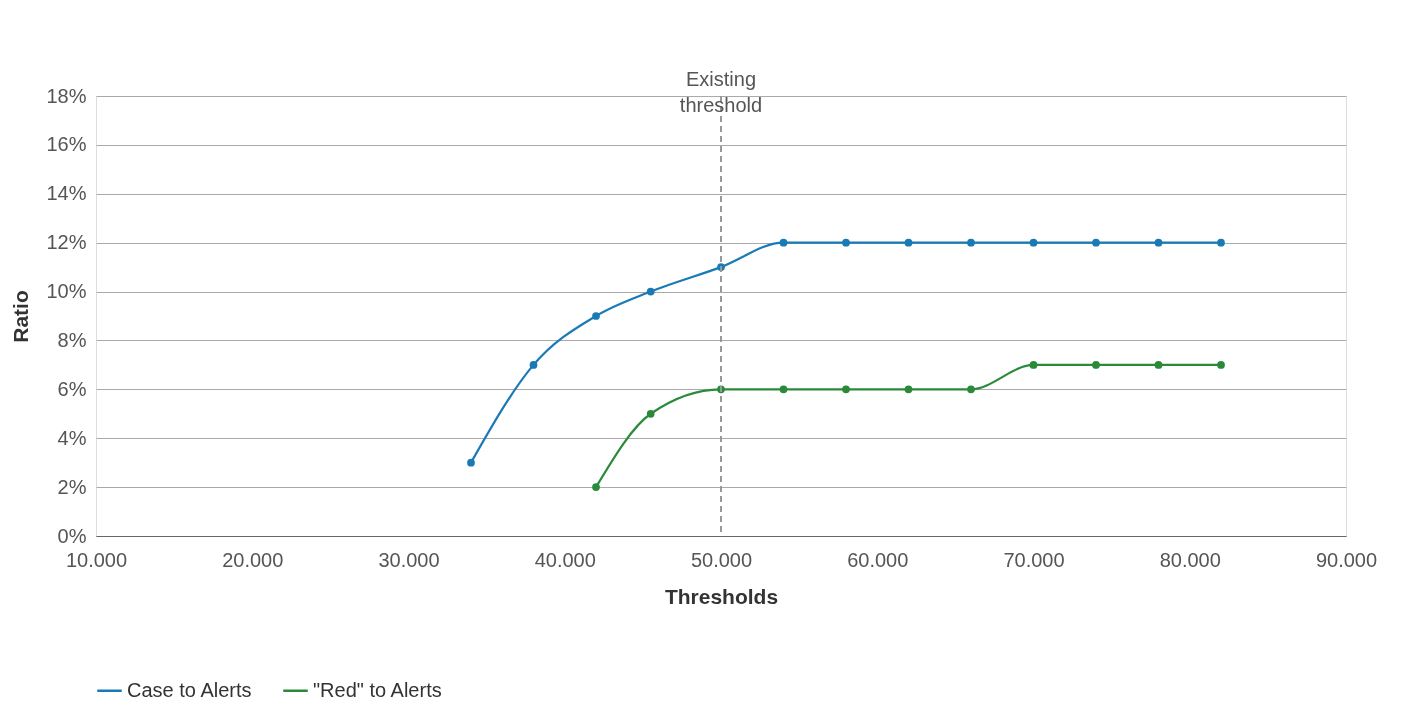 The width and height of the screenshot is (1428, 720). What do you see at coordinates (377, 689) in the screenshot?
I see `legend-label: "Red" to Alerts` at bounding box center [377, 689].